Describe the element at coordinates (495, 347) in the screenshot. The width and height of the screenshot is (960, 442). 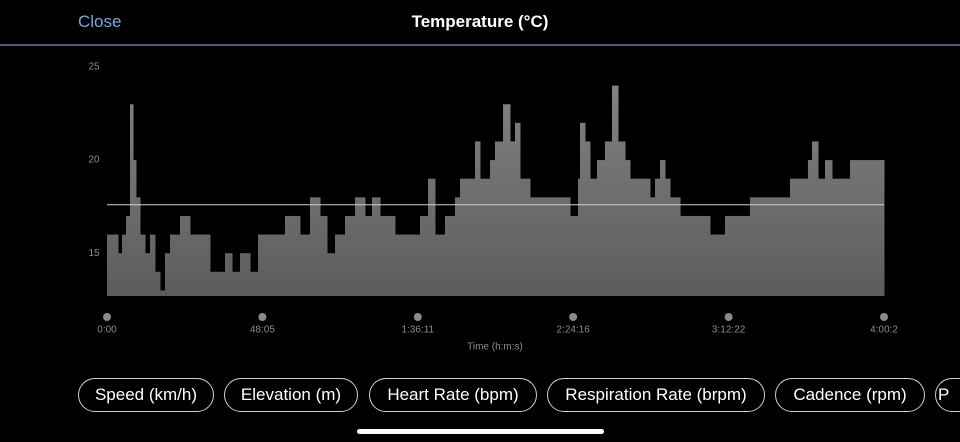
I see `x-axis-label: Time (h:m:s)` at that location.